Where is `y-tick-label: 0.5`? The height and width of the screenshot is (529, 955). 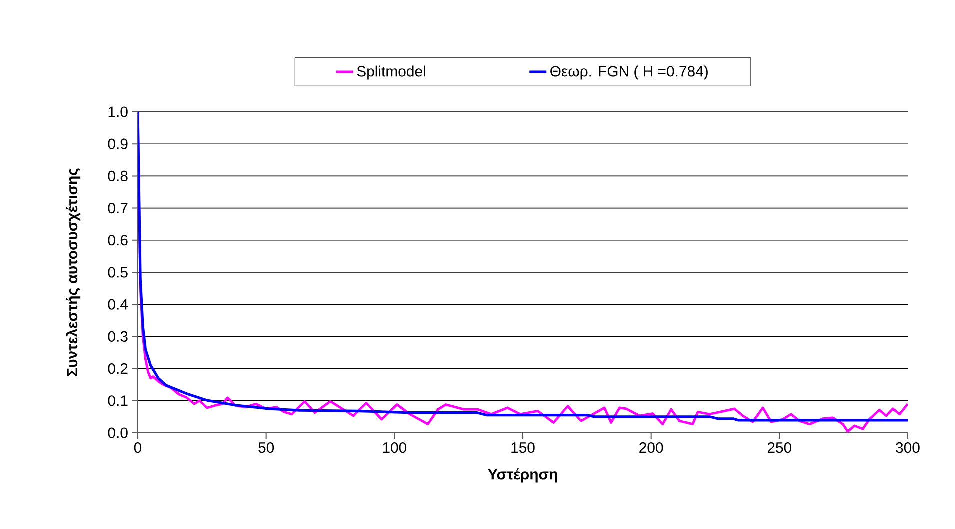
y-tick-label: 0.5 is located at coordinates (118, 272).